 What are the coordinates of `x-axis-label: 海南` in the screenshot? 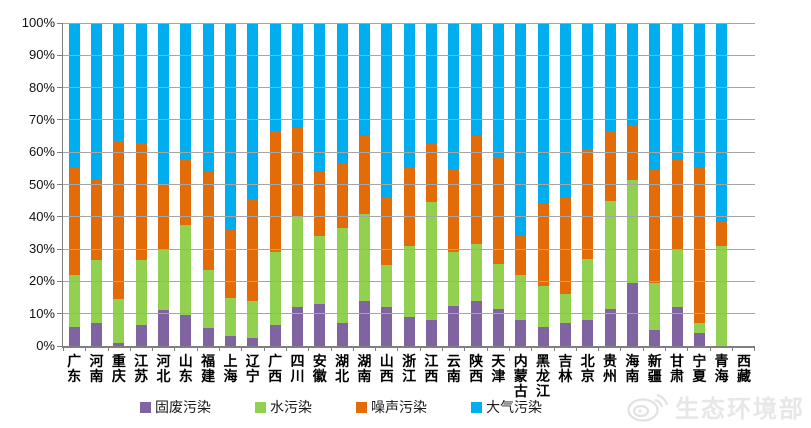 It's located at (632, 376).